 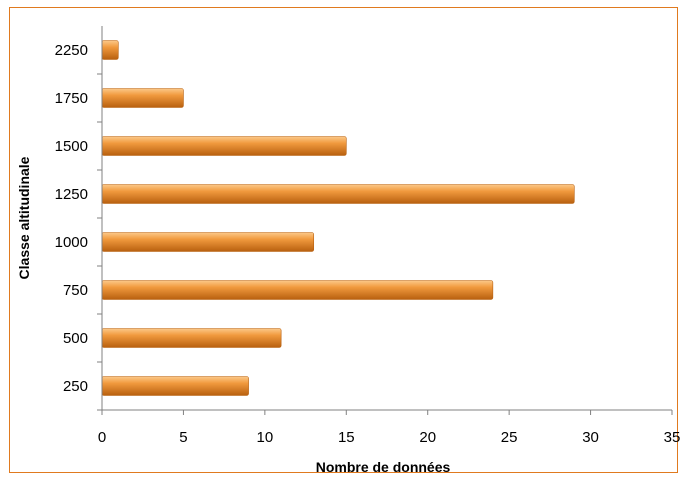 I want to click on x-tick-label-35: 35, so click(x=672, y=437).